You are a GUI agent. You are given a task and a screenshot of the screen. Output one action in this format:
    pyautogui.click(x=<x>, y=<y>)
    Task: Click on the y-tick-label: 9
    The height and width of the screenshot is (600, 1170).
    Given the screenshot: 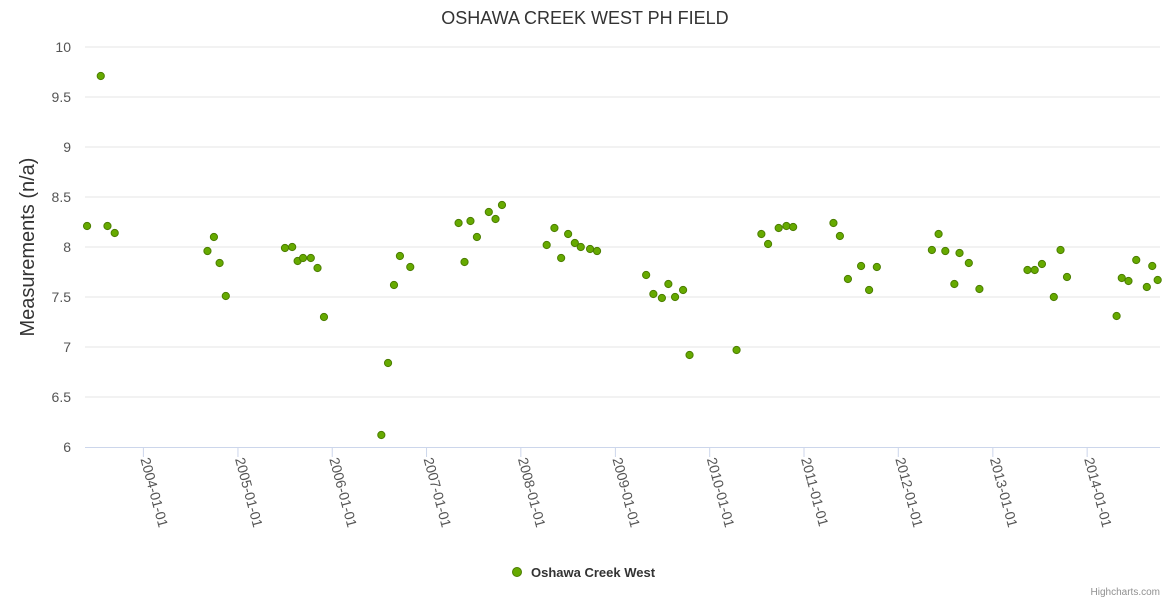 What is the action you would take?
    pyautogui.click(x=67, y=147)
    